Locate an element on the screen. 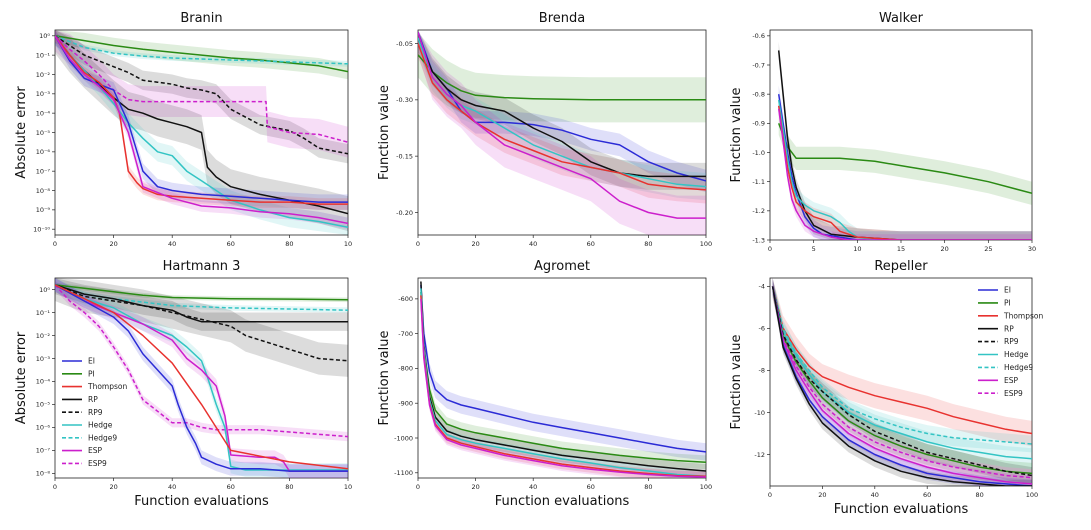 Image resolution: width=1091 pixels, height=530 pixels. hartmann-ytick-label: 10⁻⁷ is located at coordinates (43, 451).